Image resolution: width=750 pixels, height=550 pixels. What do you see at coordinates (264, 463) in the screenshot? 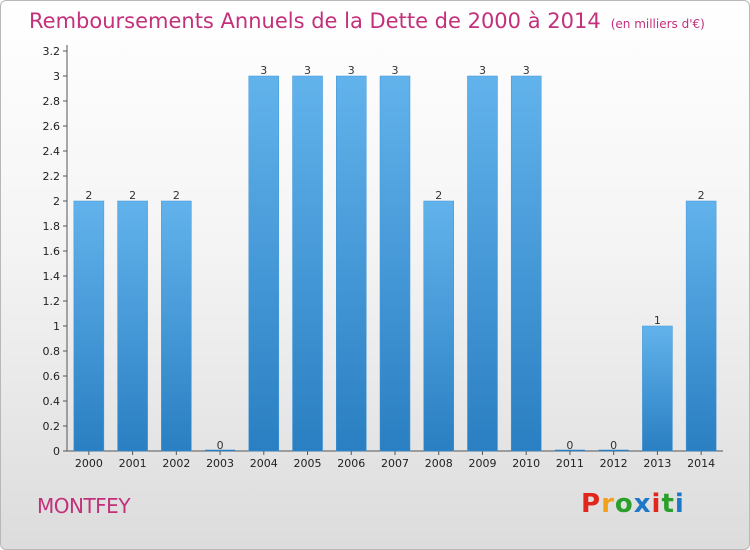
I see `x-tick-label: 2004` at bounding box center [264, 463].